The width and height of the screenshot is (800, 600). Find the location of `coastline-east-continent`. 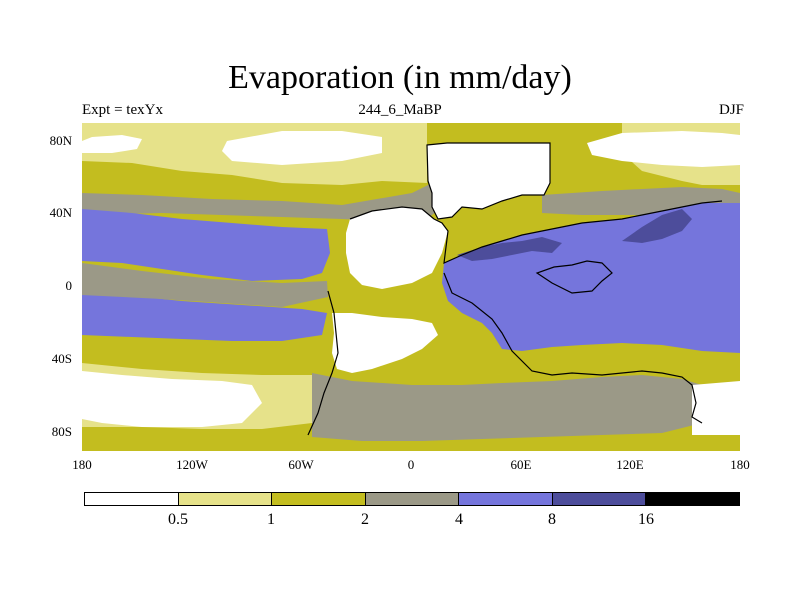

coastline-east-continent is located at coordinates (573, 348).